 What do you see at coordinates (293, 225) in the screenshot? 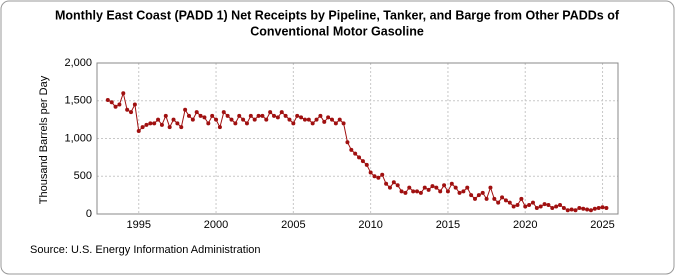
I see `x-tick-label: 2005` at bounding box center [293, 225].